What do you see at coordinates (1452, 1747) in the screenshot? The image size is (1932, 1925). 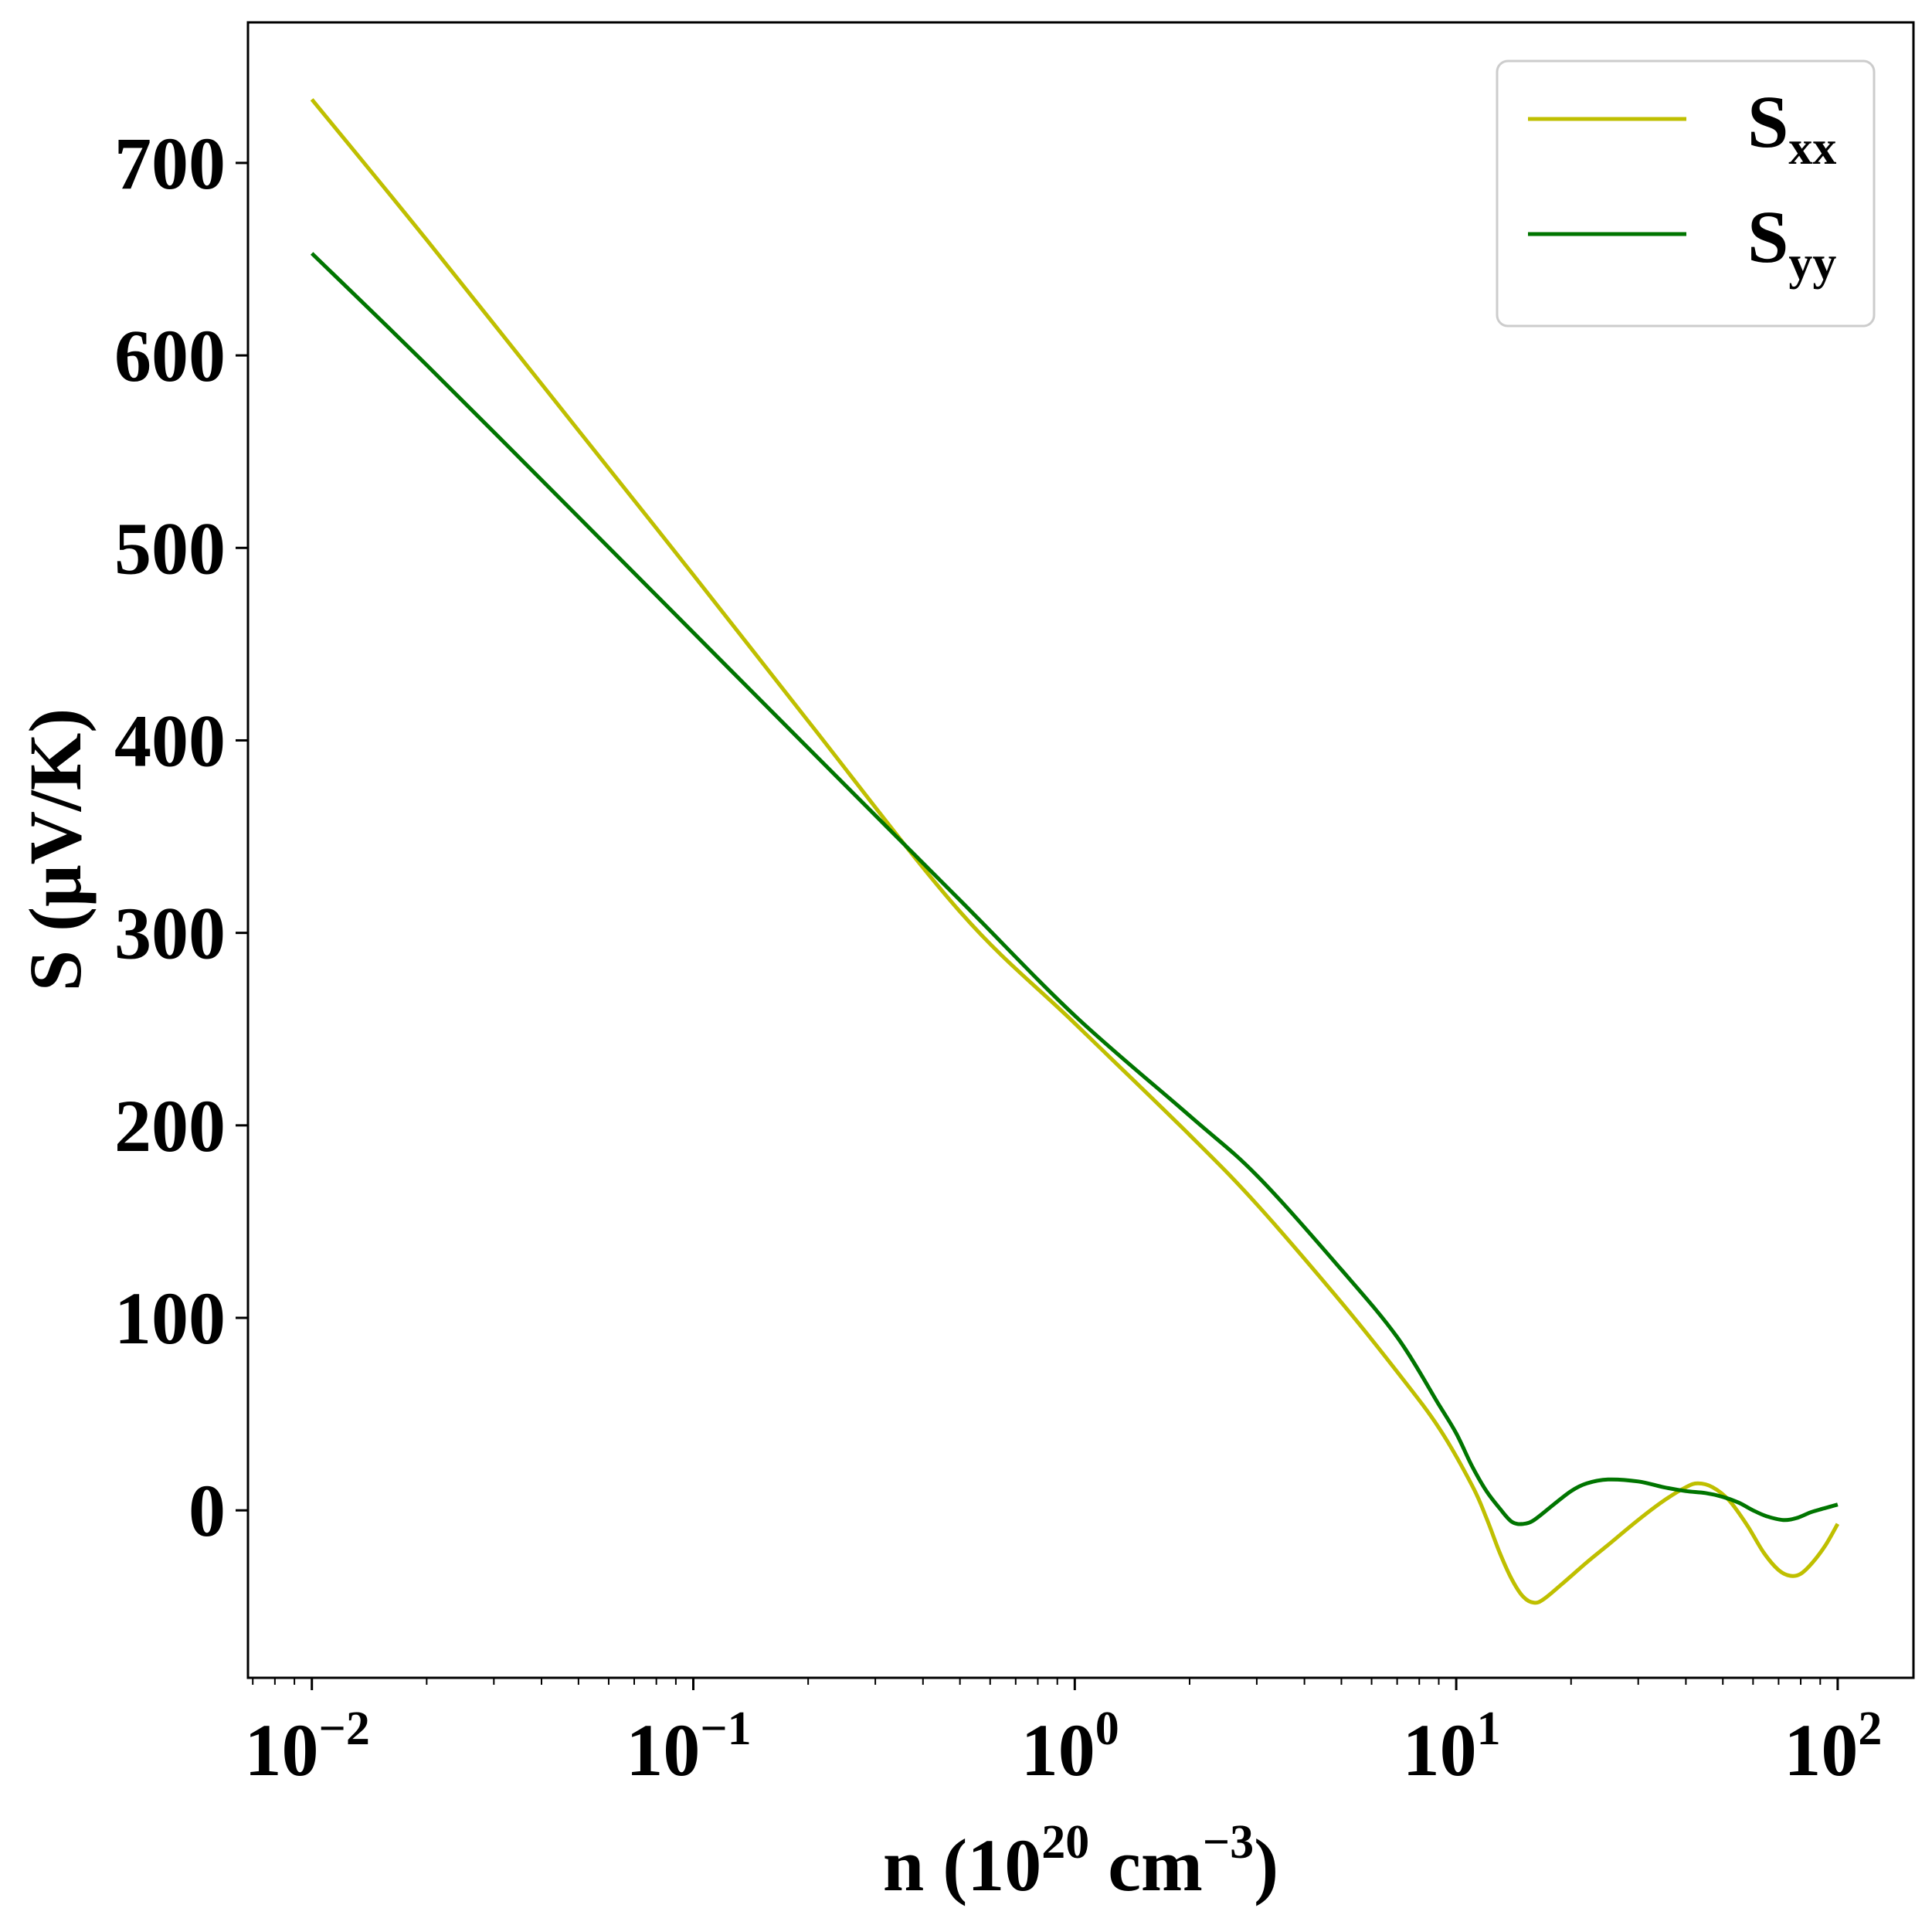 I see `x-tick-label: 10¹` at bounding box center [1452, 1747].